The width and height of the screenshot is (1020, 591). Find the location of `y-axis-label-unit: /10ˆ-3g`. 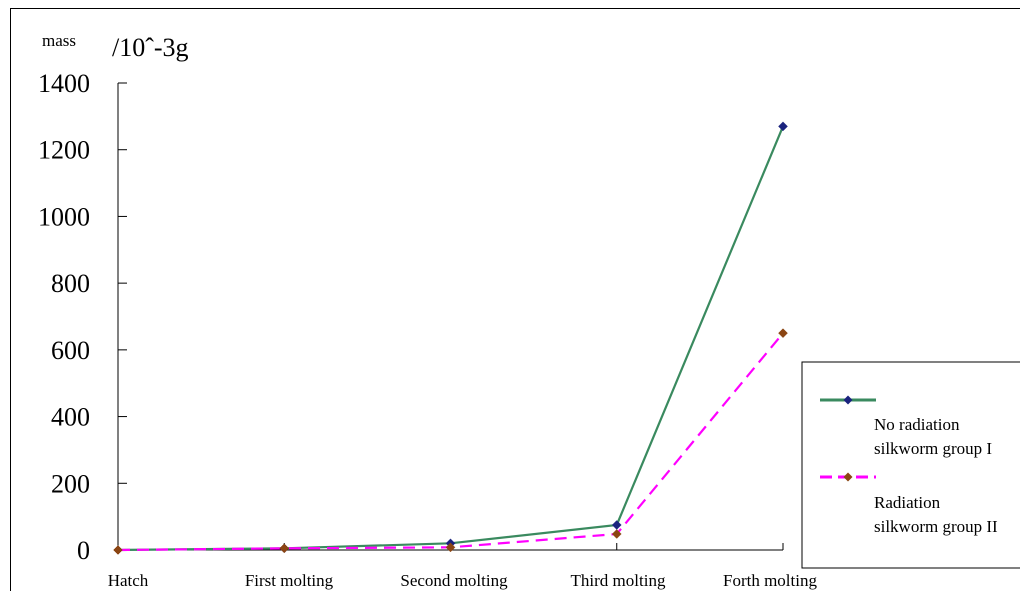

y-axis-label-unit: /10ˆ-3g is located at coordinates (150, 47).